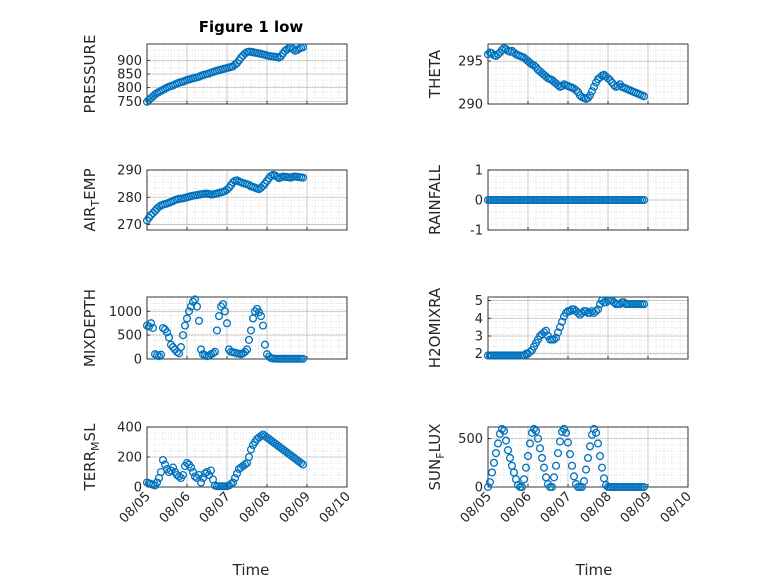 The width and height of the screenshot is (778, 583). What do you see at coordinates (247, 328) in the screenshot?
I see `axes-box` at bounding box center [247, 328].